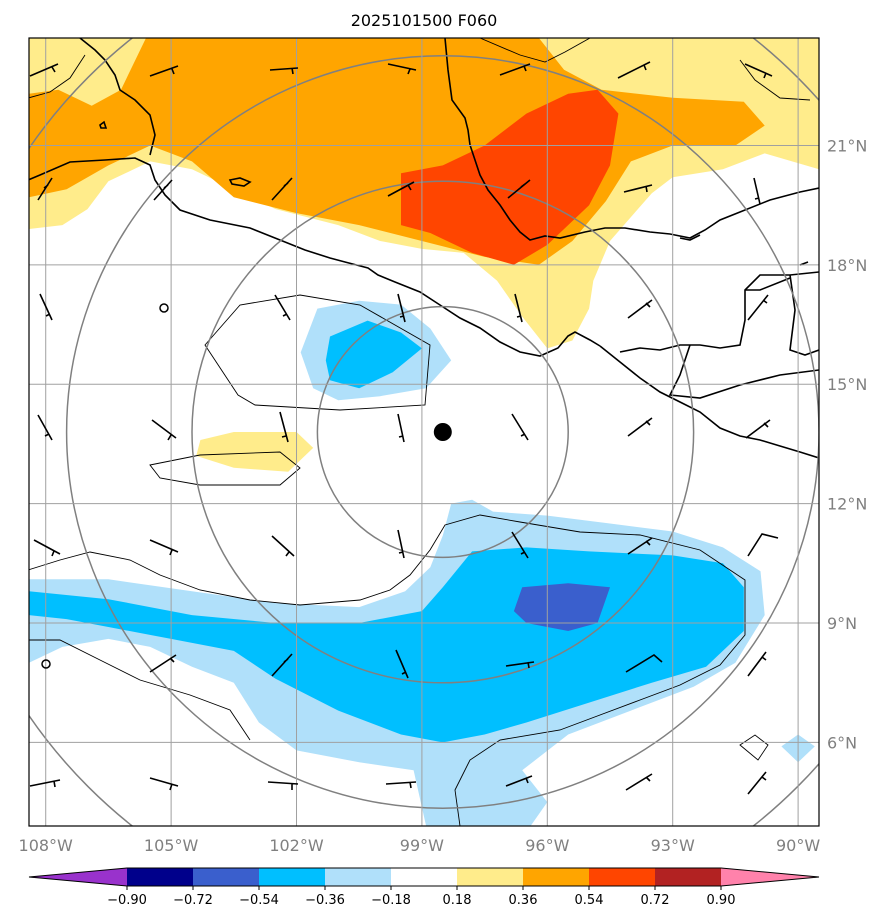 Image resolution: width=889 pixels, height=924 pixels. I want to click on coastline-central-america, so click(709, 402).